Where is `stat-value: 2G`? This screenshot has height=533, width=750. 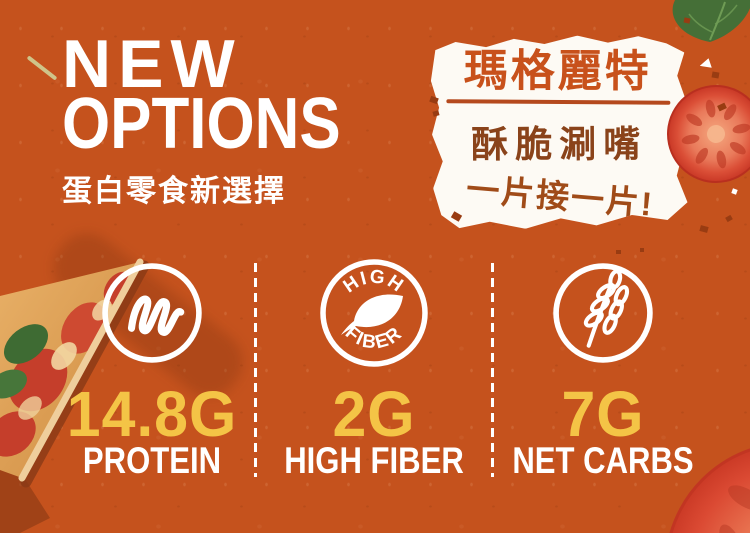 stat-value: 2G is located at coordinates (374, 414).